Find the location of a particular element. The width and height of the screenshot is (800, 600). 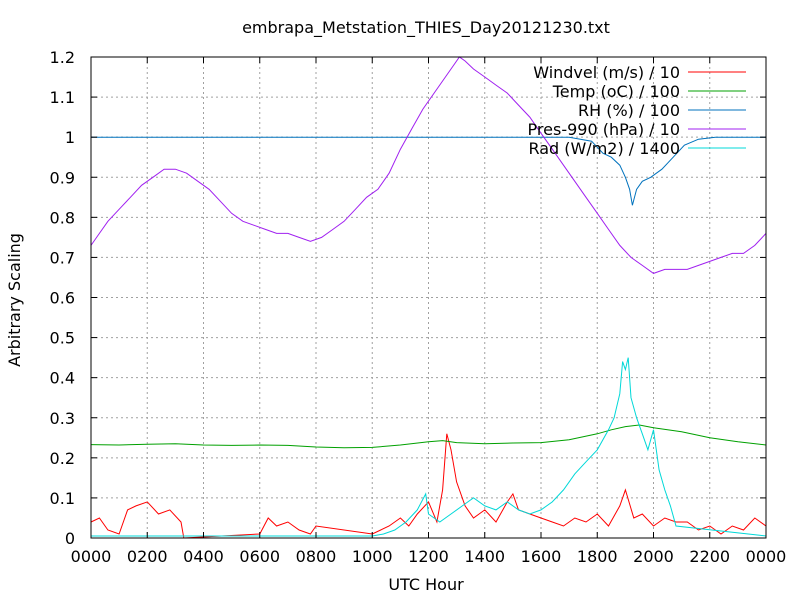

y-tick-label: 1 is located at coordinates (70, 137).